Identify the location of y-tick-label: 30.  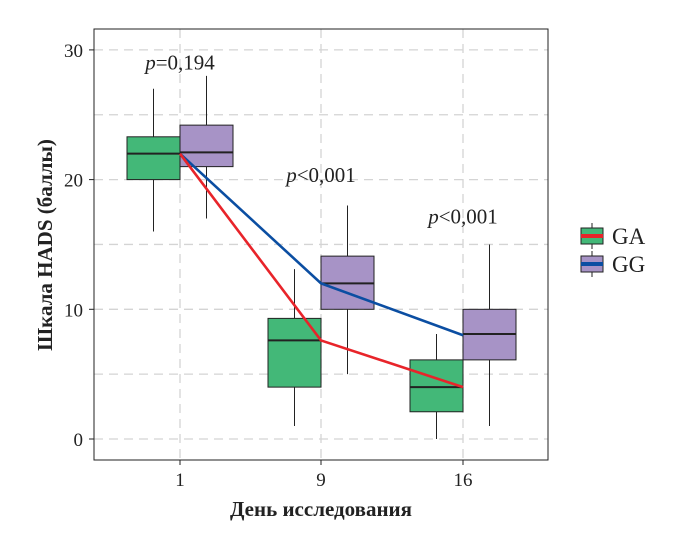
(73, 51).